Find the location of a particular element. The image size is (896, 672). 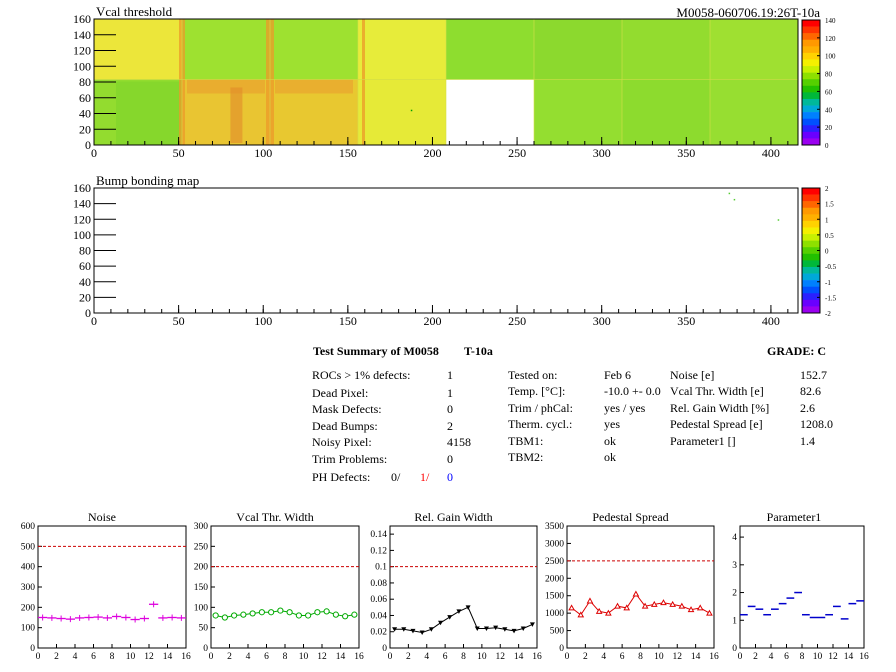

mini-plot-ytick-label: 0.04 is located at coordinates (378, 616).